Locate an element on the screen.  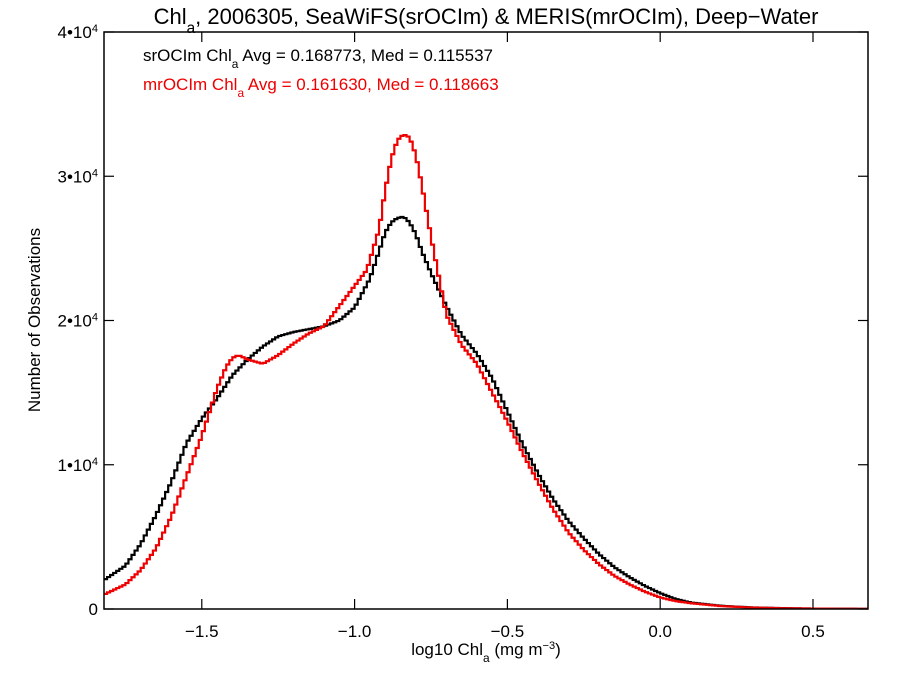
x-axis-label: log10 Chla (mg m−3) is located at coordinates (486, 652).